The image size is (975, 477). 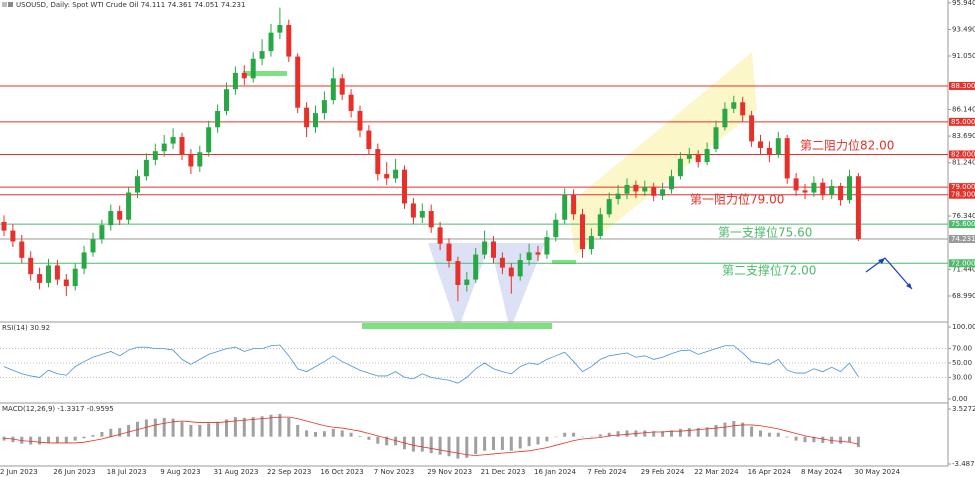 What do you see at coordinates (70, 409) in the screenshot?
I see `macd-value: -1.3317` at bounding box center [70, 409].